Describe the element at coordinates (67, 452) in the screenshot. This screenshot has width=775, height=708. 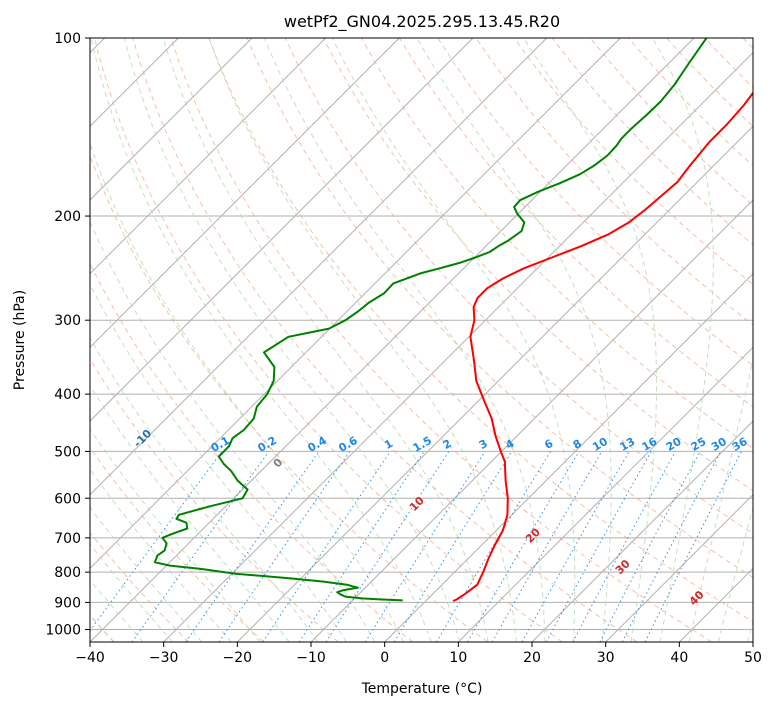
I see `y-tick-label: 500` at that location.